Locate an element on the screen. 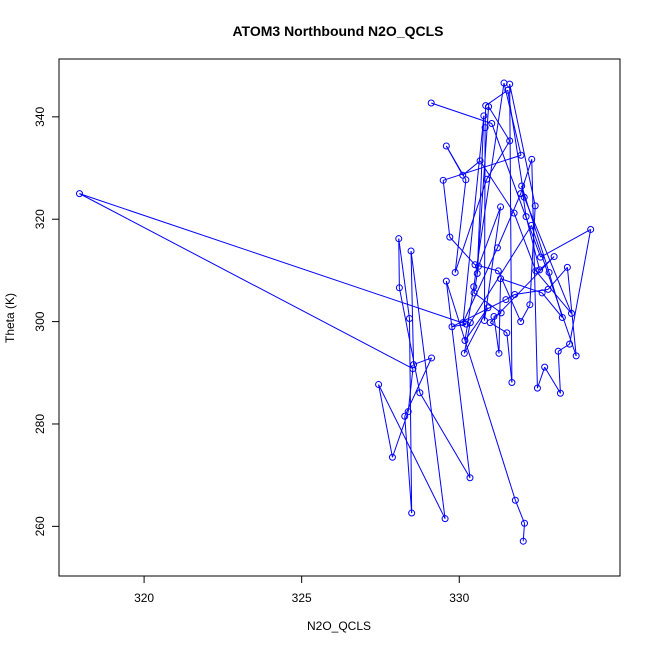 The image size is (650, 650). chart-title: ATOM3 Northbound N2O_QCLS is located at coordinates (337, 31).